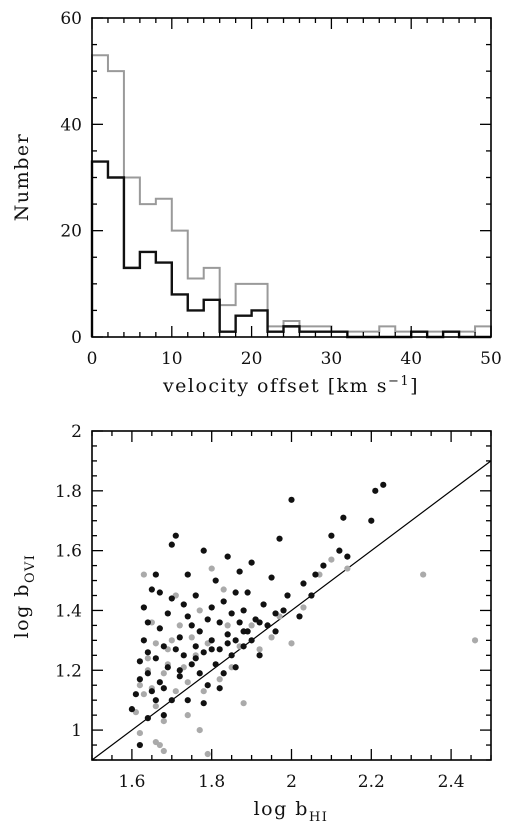 Image resolution: width=509 pixels, height=823 pixels. What do you see at coordinates (22, 177) in the screenshot?
I see `histogram-y-axis-label: Number` at bounding box center [22, 177].